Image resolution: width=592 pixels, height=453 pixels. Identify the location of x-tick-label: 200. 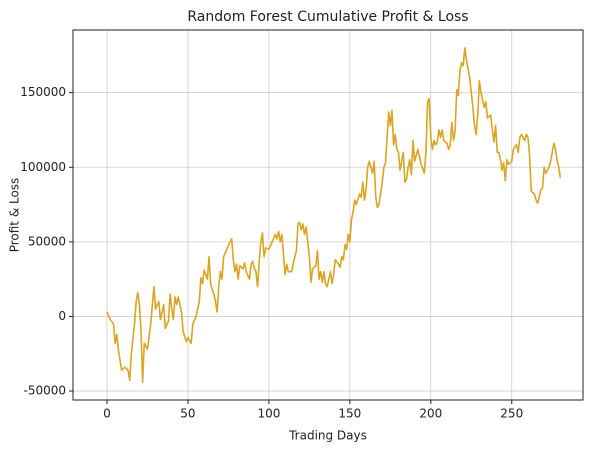
(430, 414).